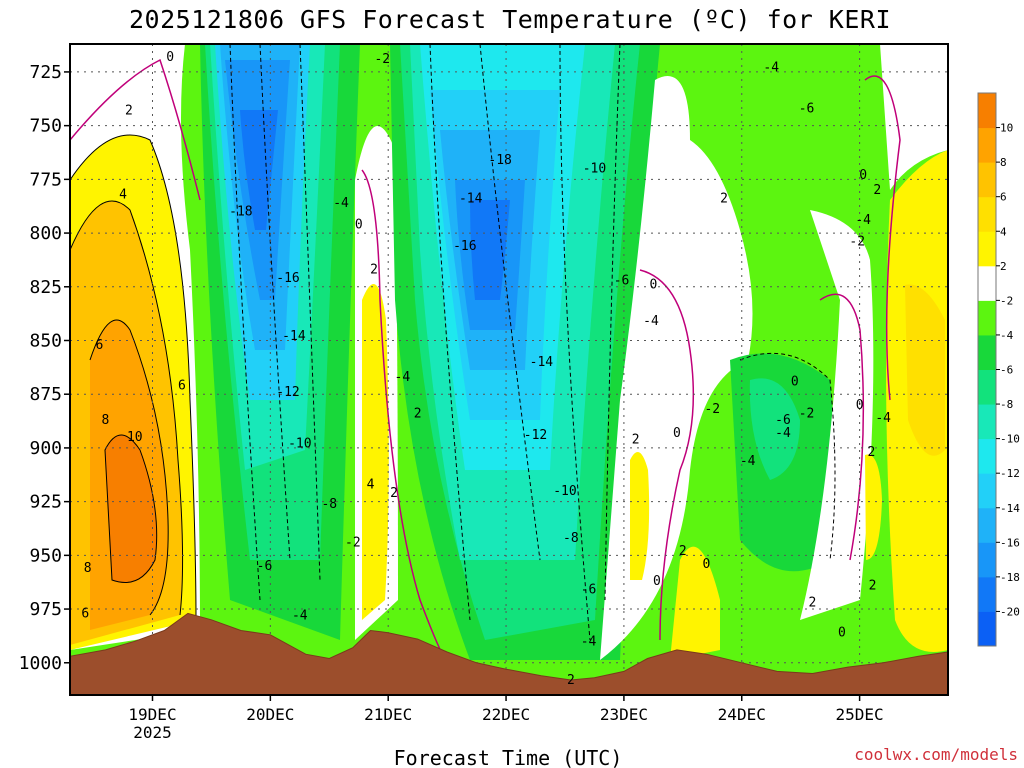 The image size is (1024, 768). What do you see at coordinates (936, 754) in the screenshot?
I see `credit-link: coolwx.com/models` at bounding box center [936, 754].